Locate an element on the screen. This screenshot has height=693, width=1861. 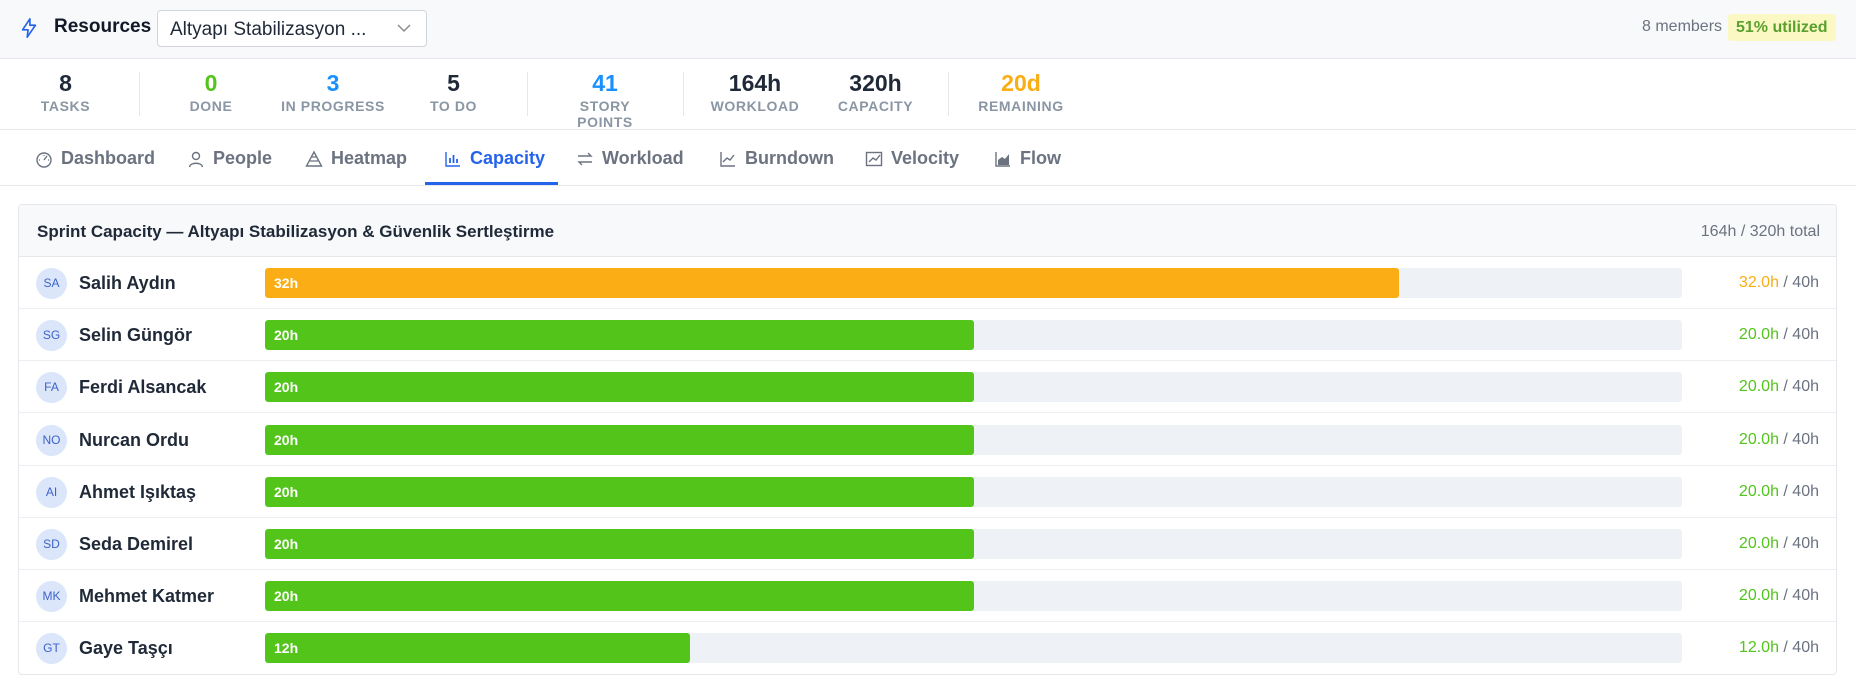
stat-to-do: 5 TO DO is located at coordinates (453, 92).